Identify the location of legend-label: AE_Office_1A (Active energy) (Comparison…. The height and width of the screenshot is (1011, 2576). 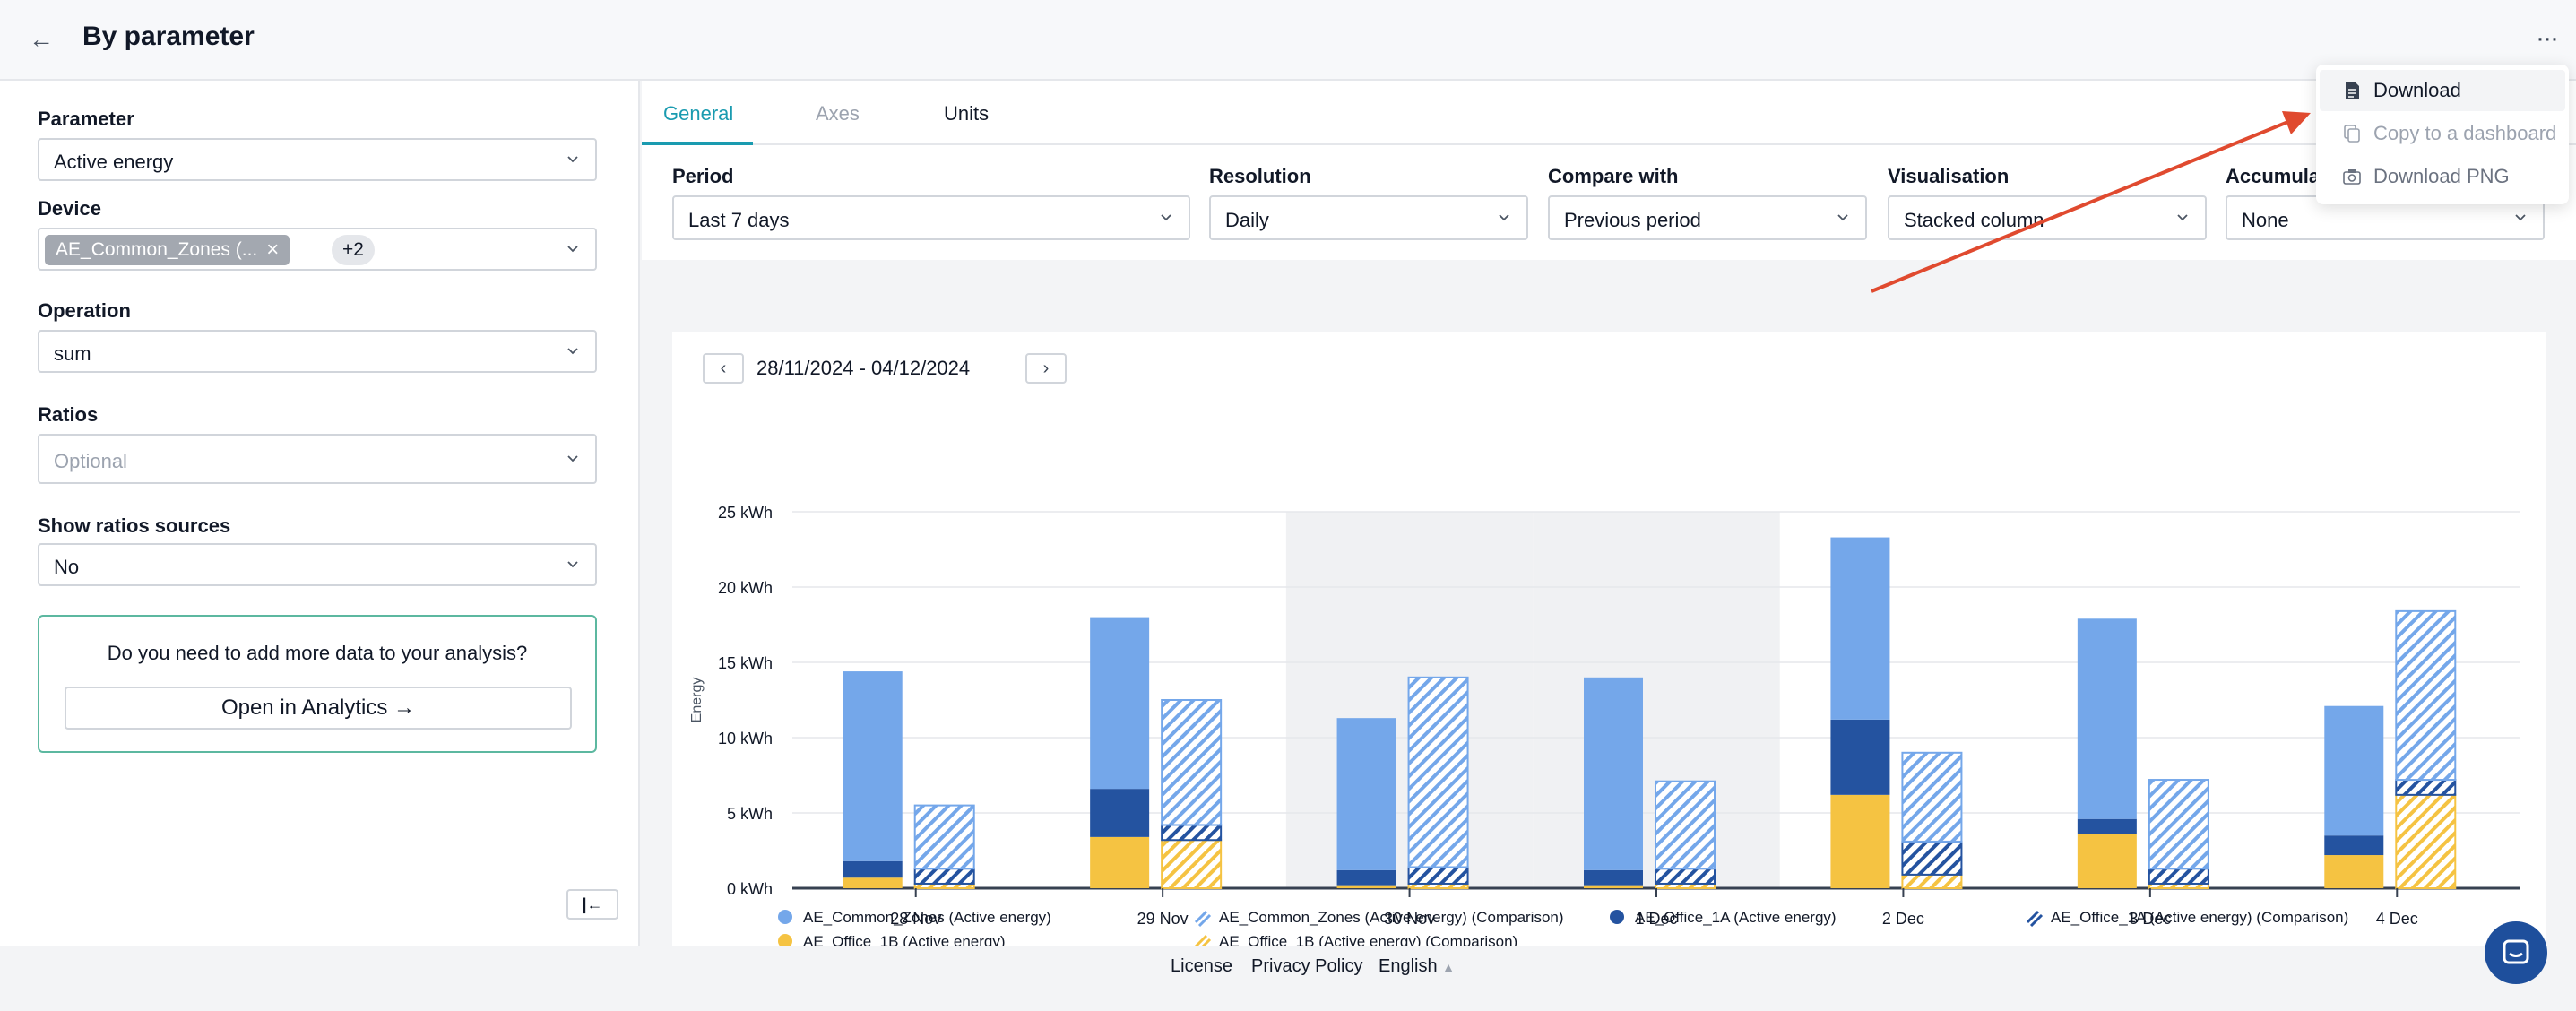
(2199, 918).